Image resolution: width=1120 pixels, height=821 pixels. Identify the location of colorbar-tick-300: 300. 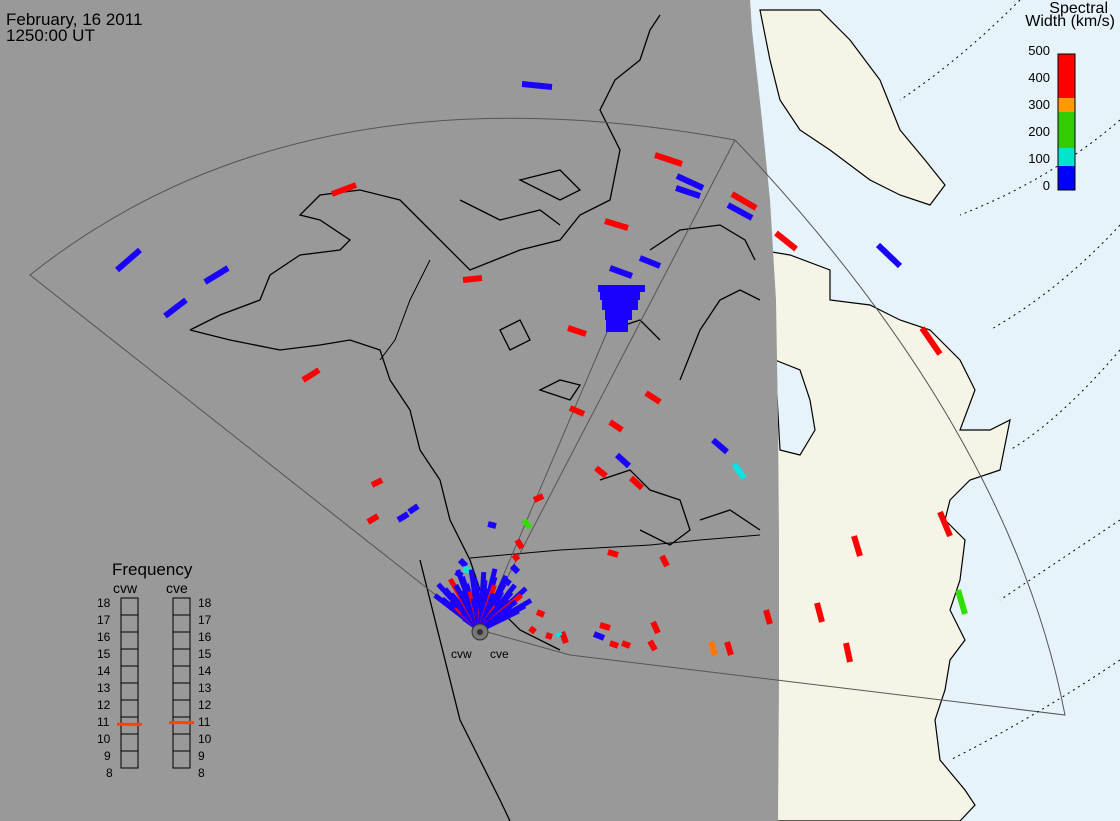
(1039, 104).